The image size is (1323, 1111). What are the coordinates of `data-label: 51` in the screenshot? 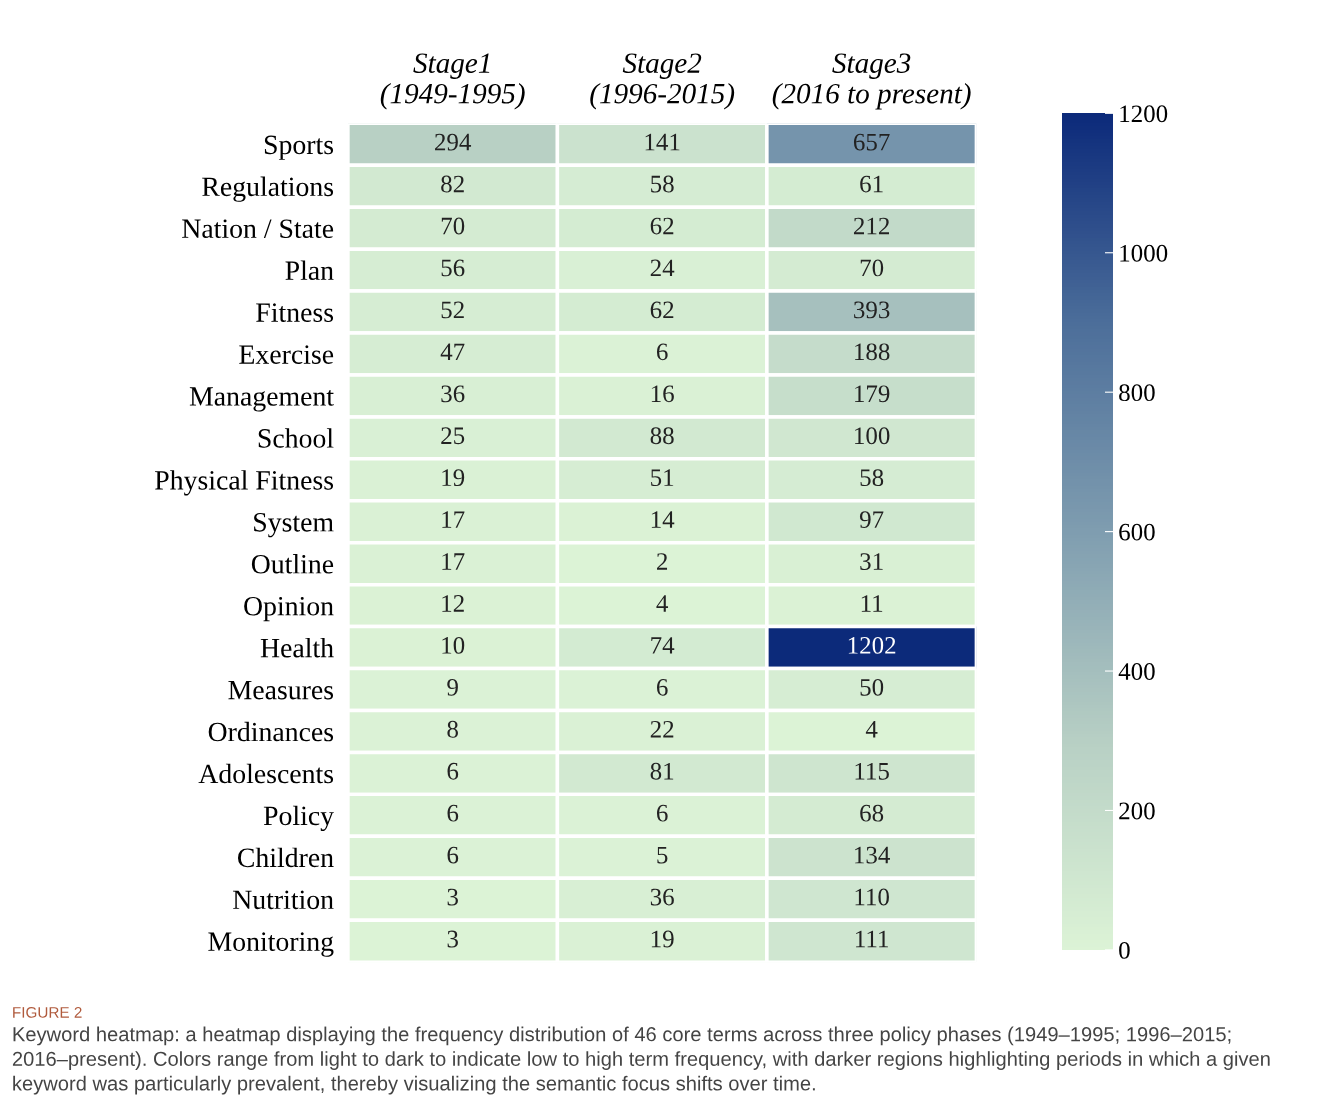 It's located at (662, 478).